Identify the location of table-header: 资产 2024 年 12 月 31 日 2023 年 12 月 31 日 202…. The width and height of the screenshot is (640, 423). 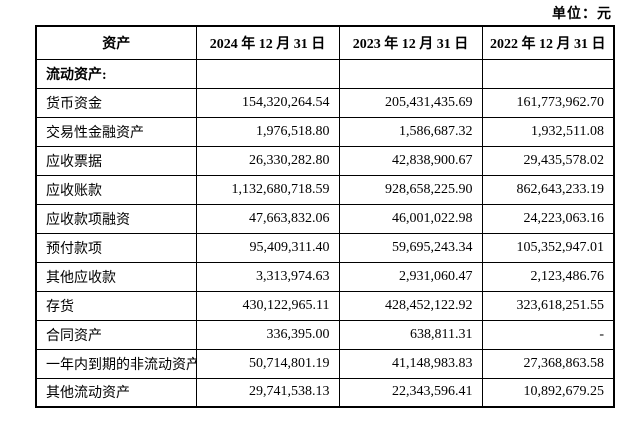
(325, 42).